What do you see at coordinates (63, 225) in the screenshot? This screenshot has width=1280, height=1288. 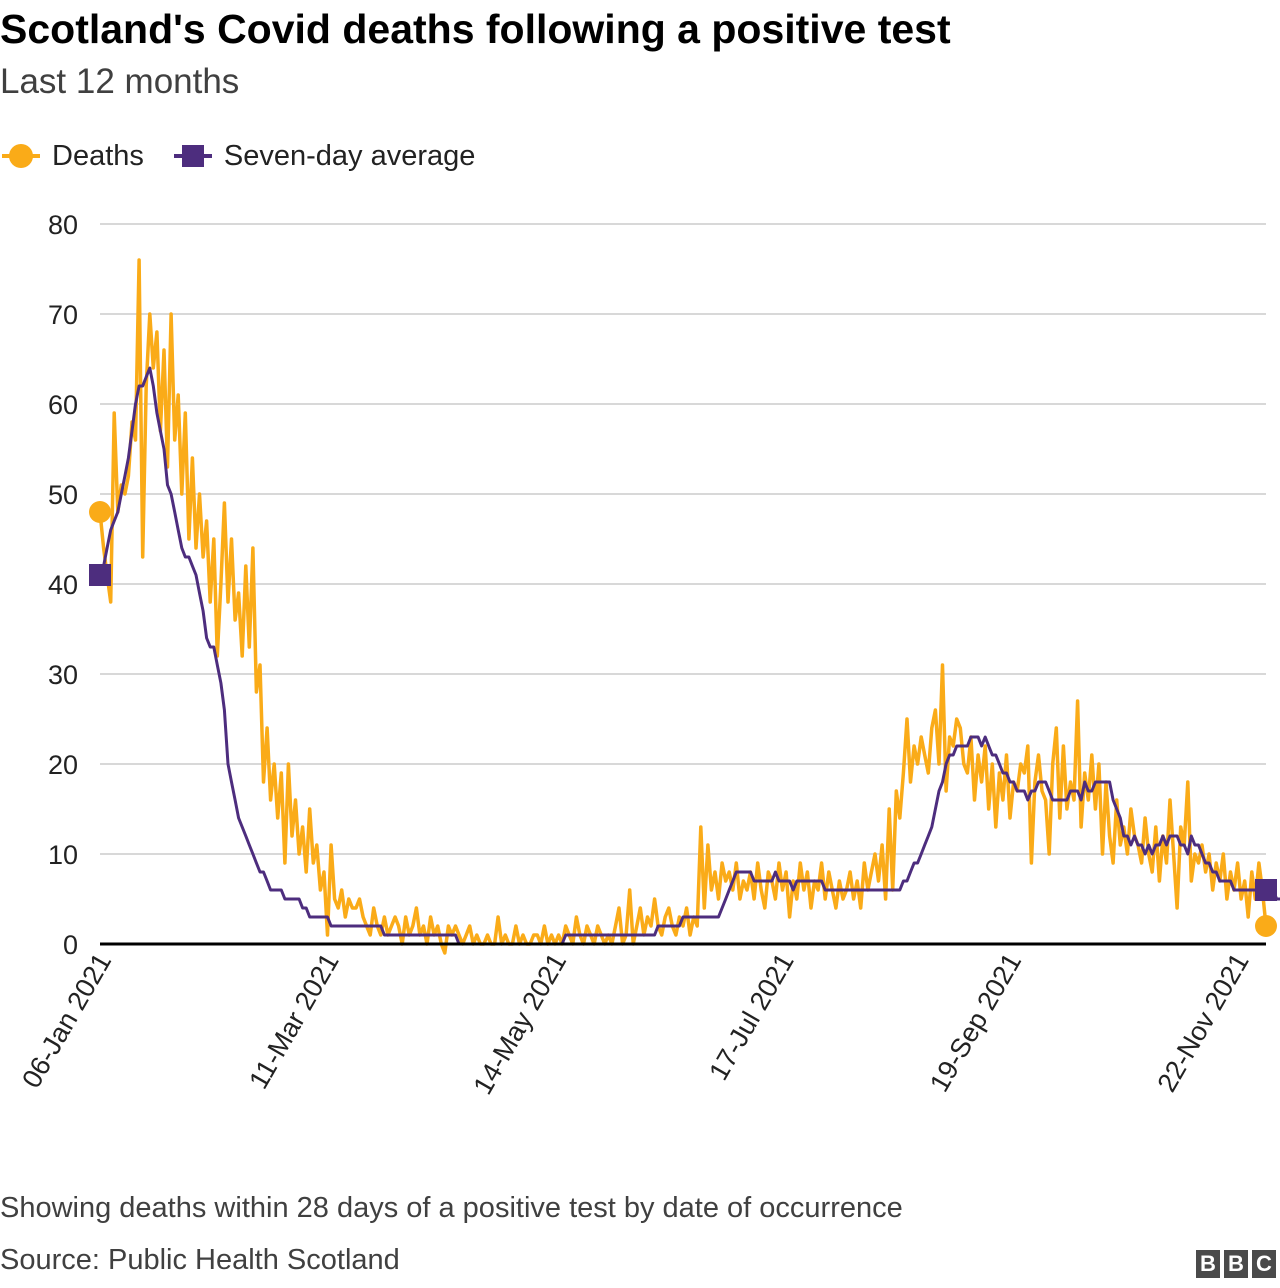 I see `y-tick-label-80: 80` at bounding box center [63, 225].